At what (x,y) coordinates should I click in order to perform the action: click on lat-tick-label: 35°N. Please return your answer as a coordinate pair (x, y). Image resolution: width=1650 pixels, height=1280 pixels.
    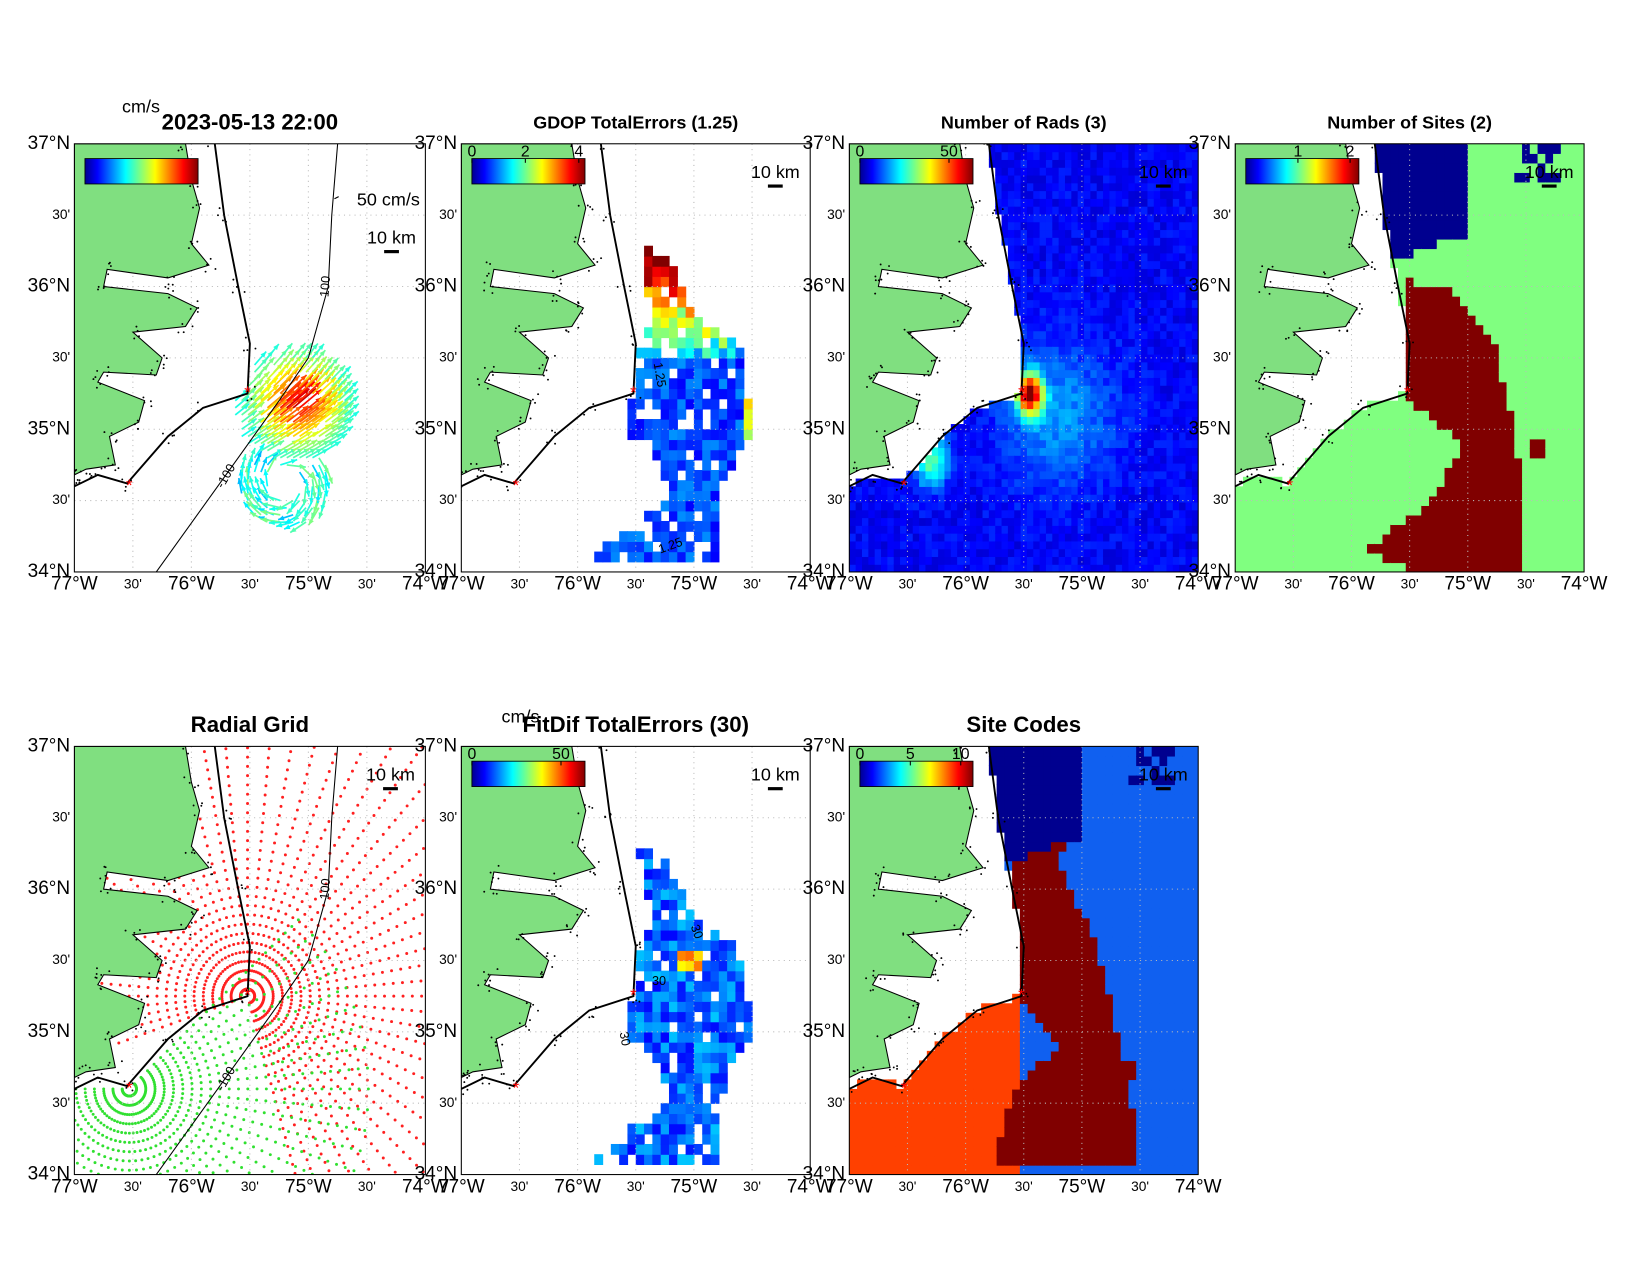
    Looking at the image, I should click on (49, 428).